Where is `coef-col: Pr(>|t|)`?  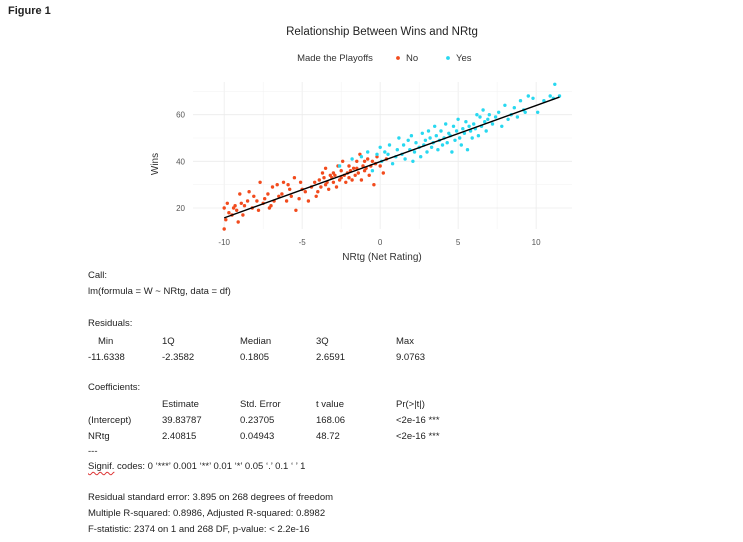 coef-col: Pr(>|t|) is located at coordinates (410, 404).